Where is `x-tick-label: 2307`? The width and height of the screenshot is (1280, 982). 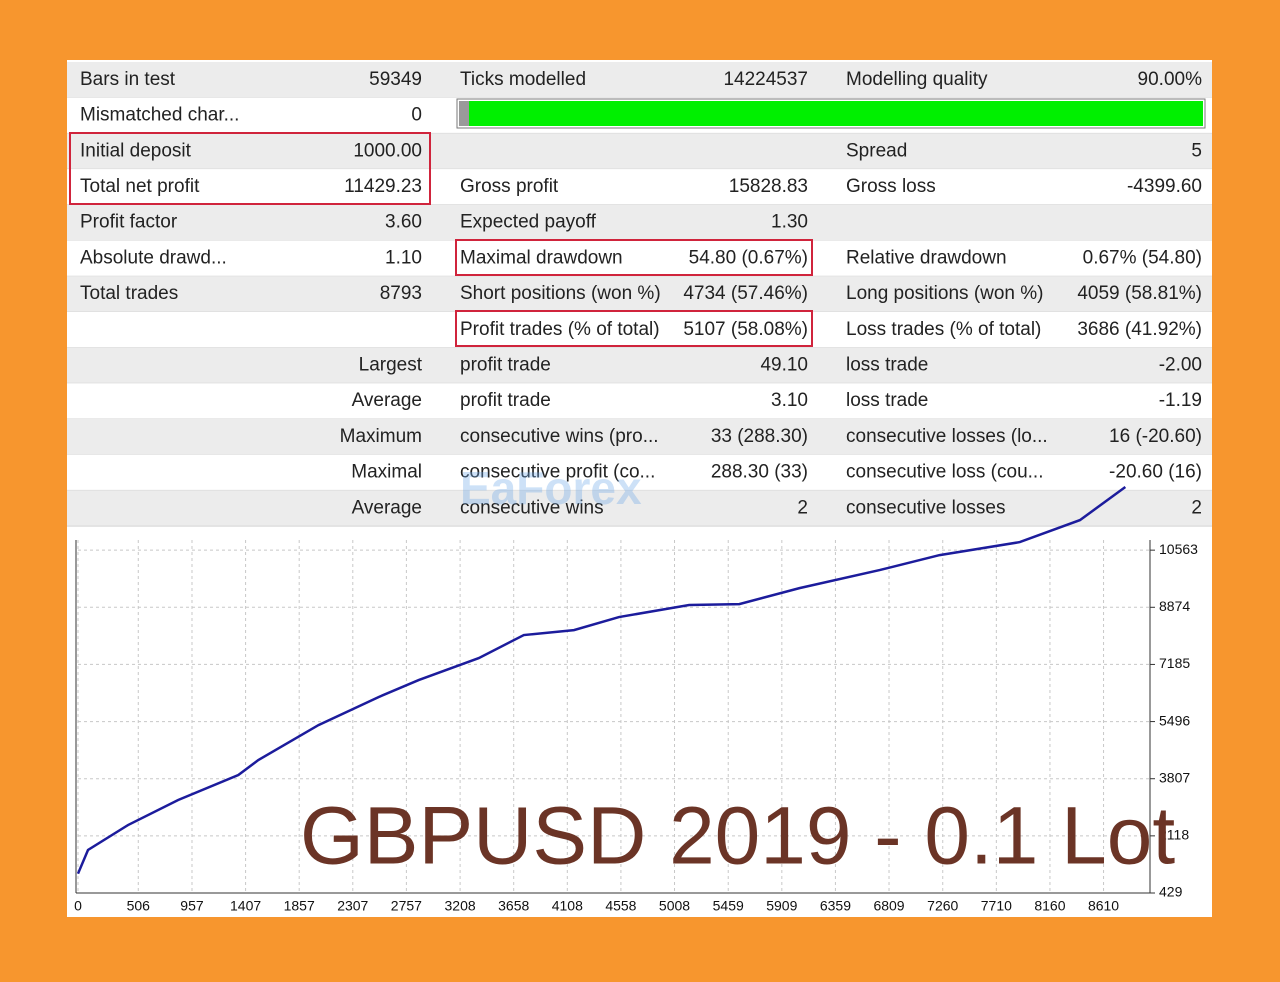
x-tick-label: 2307 is located at coordinates (352, 906).